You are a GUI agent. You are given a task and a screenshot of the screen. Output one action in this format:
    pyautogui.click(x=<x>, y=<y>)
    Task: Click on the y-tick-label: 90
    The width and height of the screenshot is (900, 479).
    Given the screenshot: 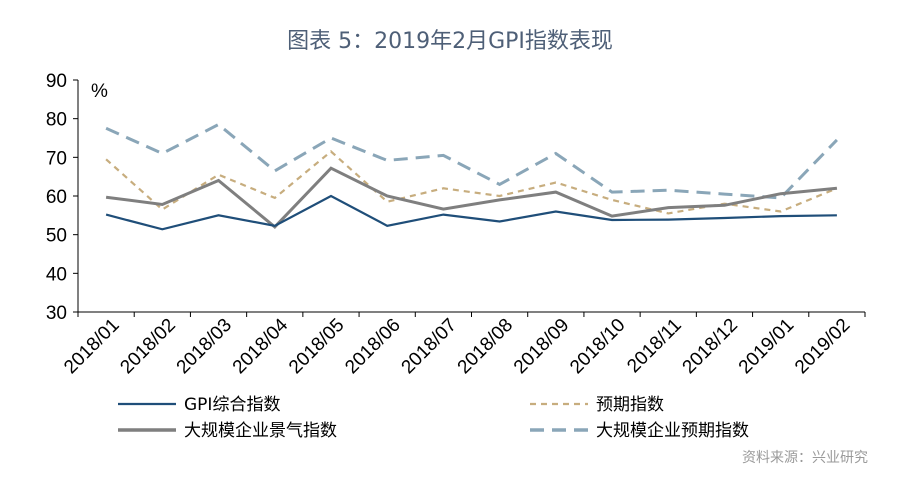 What is the action you would take?
    pyautogui.click(x=56, y=81)
    